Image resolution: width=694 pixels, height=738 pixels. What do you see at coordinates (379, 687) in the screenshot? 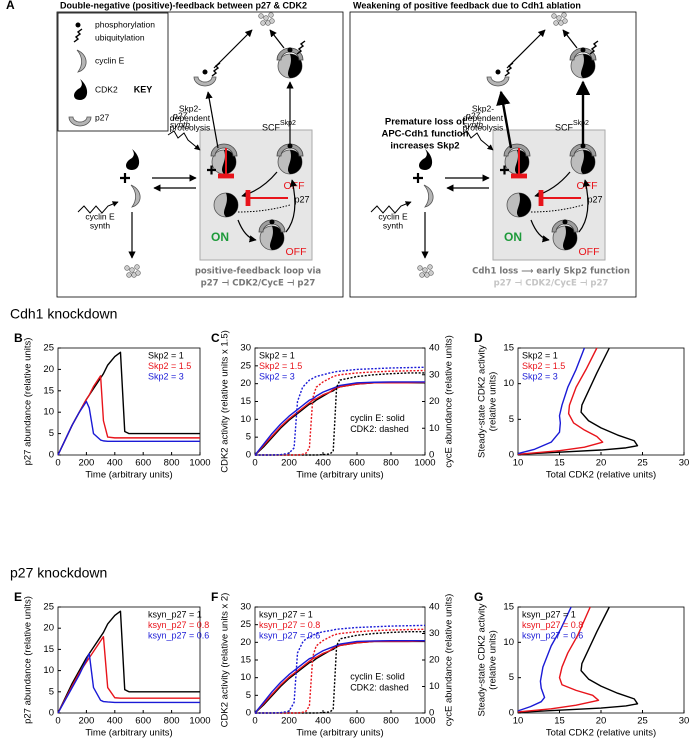
I see `annotation: CDK2: dashed` at bounding box center [379, 687].